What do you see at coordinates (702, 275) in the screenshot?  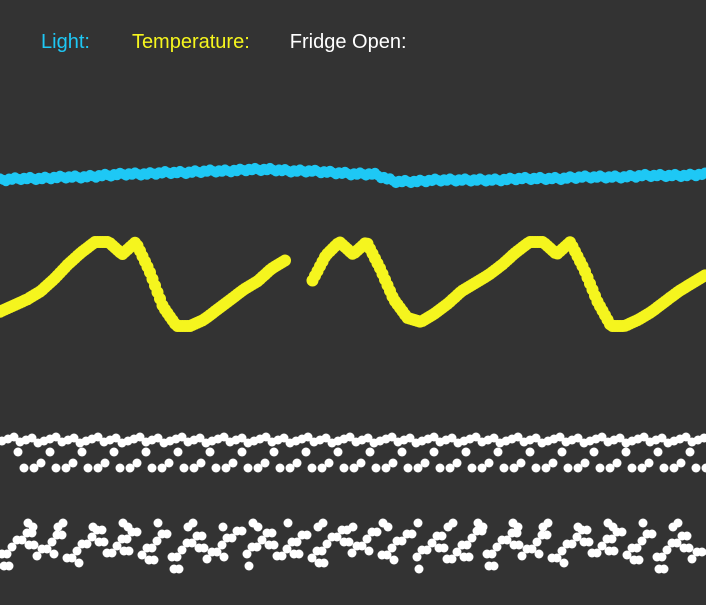 I see `temperature-point` at bounding box center [702, 275].